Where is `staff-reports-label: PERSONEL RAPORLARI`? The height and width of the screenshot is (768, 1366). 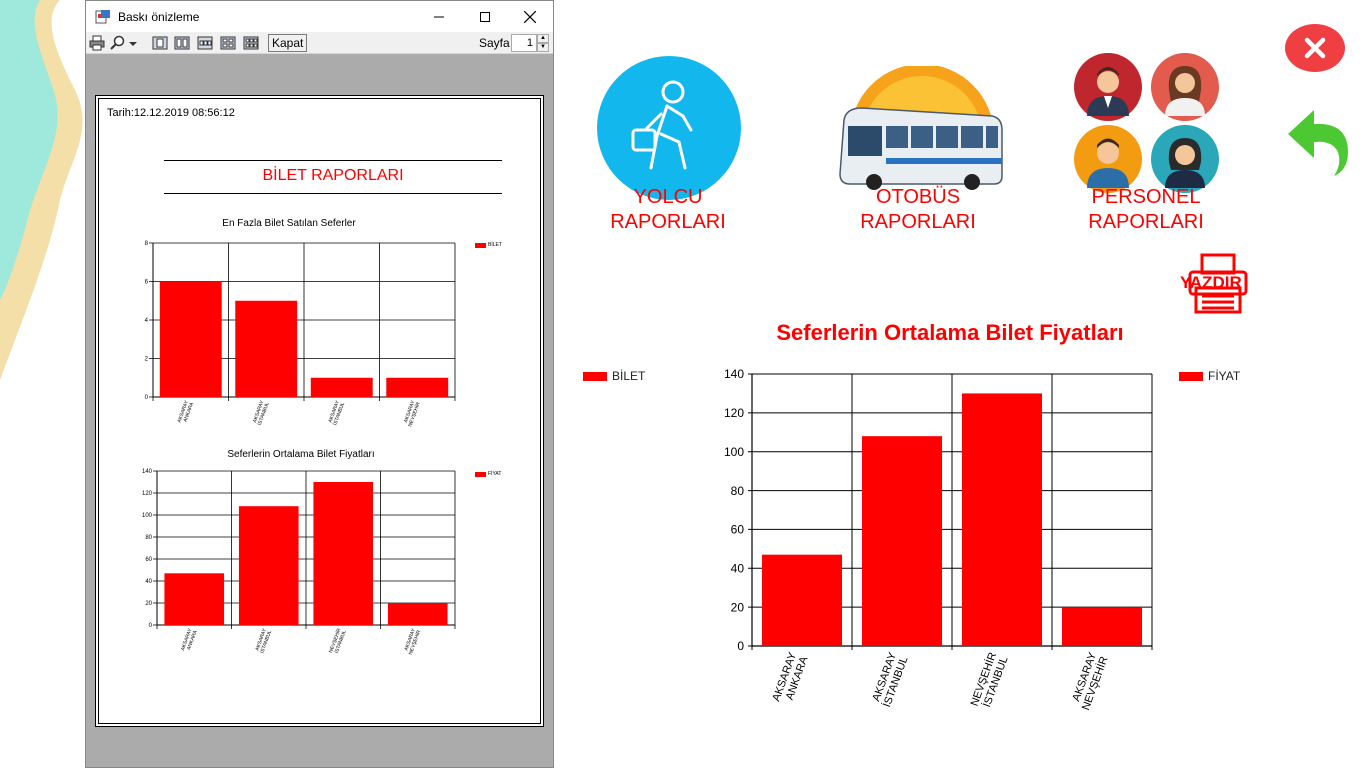
staff-reports-label: PERSONEL RAPORLARI is located at coordinates (1146, 209).